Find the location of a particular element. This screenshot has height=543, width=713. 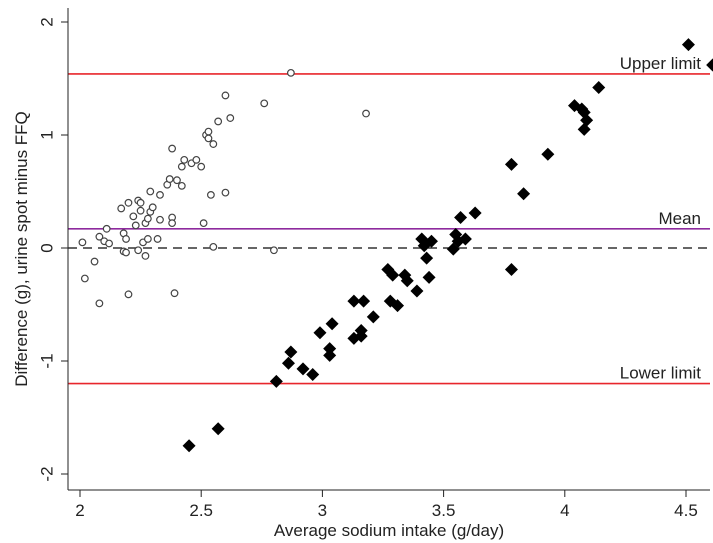

x-axis-title: Average sodium intake (g/day) is located at coordinates (389, 530).